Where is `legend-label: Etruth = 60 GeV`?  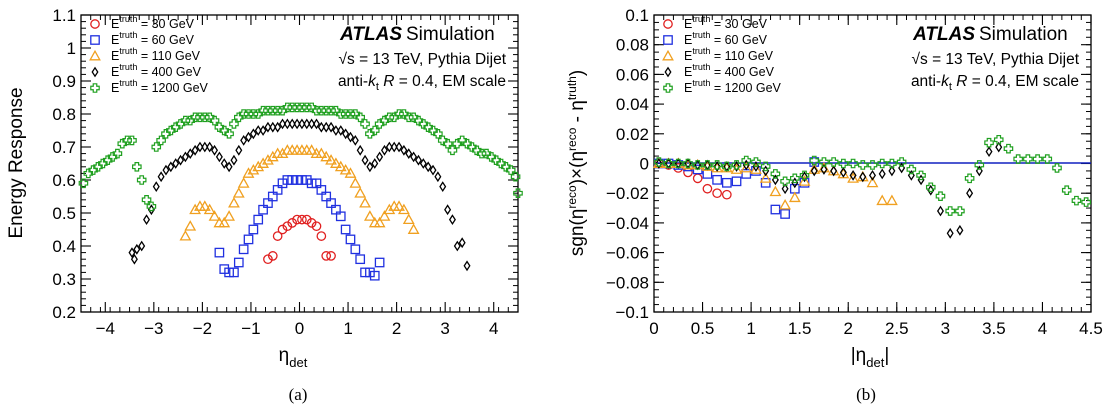
legend-label: Etruth = 60 GeV is located at coordinates (726, 38).